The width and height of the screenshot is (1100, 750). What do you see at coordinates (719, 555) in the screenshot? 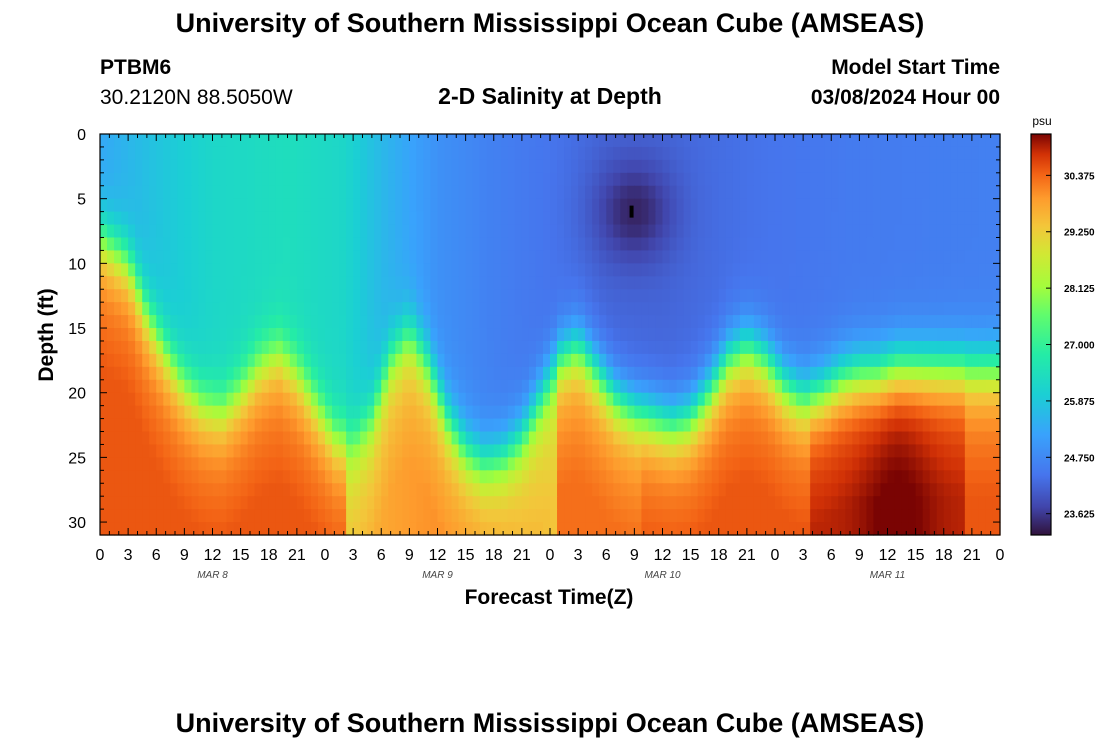
I see `x-tick-label: 18` at bounding box center [719, 555].